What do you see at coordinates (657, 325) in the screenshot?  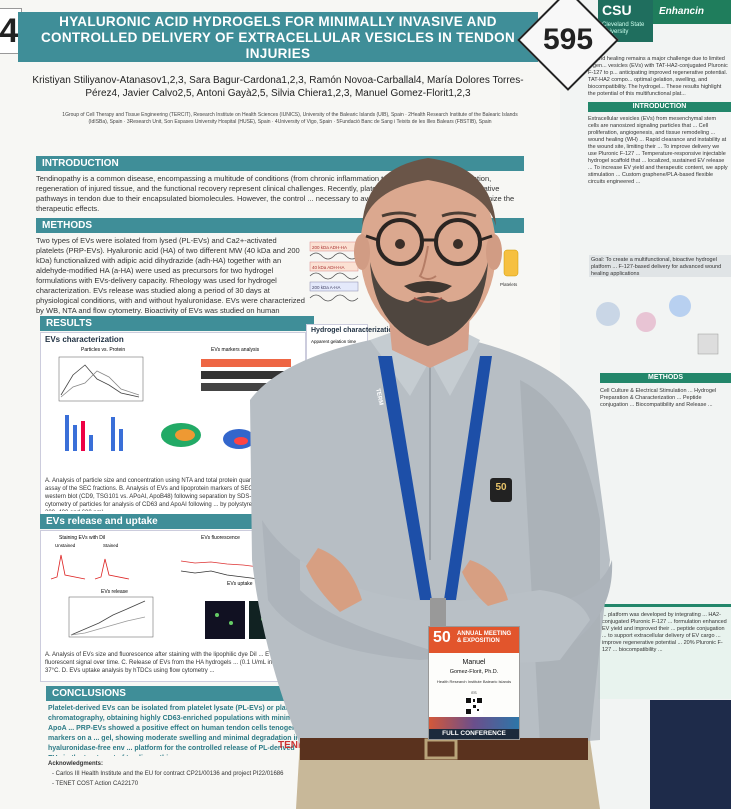 I see `right-diagram` at bounding box center [657, 325].